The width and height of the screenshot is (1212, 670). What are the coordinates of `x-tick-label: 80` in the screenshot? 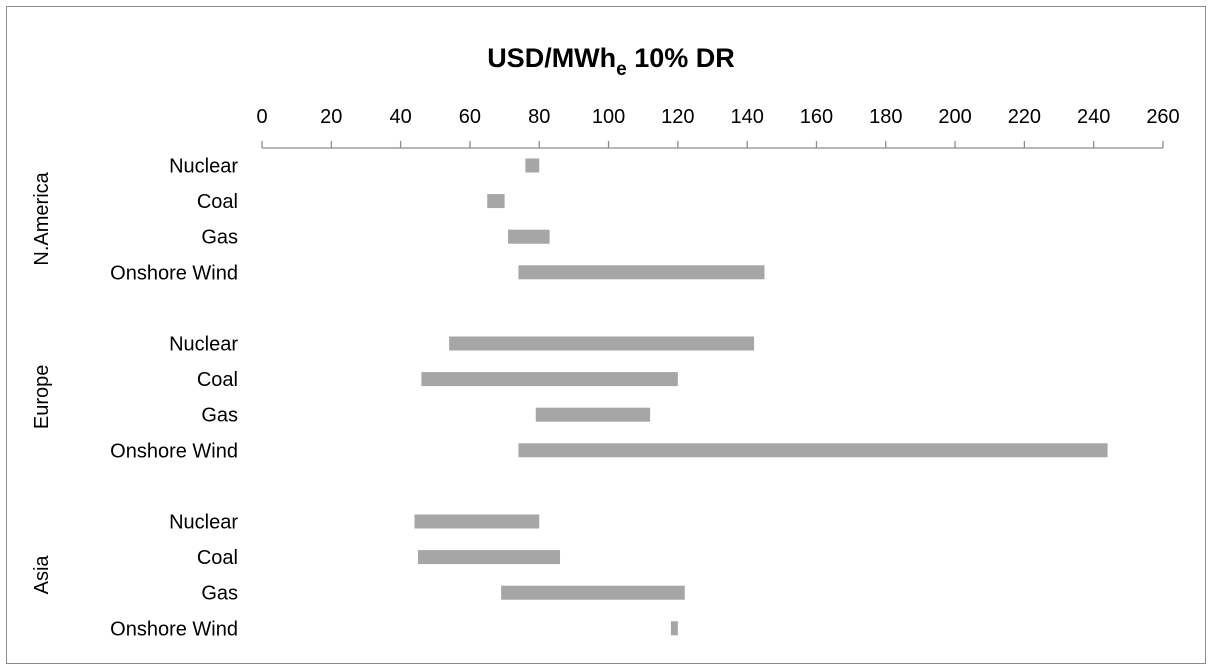 It's located at (539, 117).